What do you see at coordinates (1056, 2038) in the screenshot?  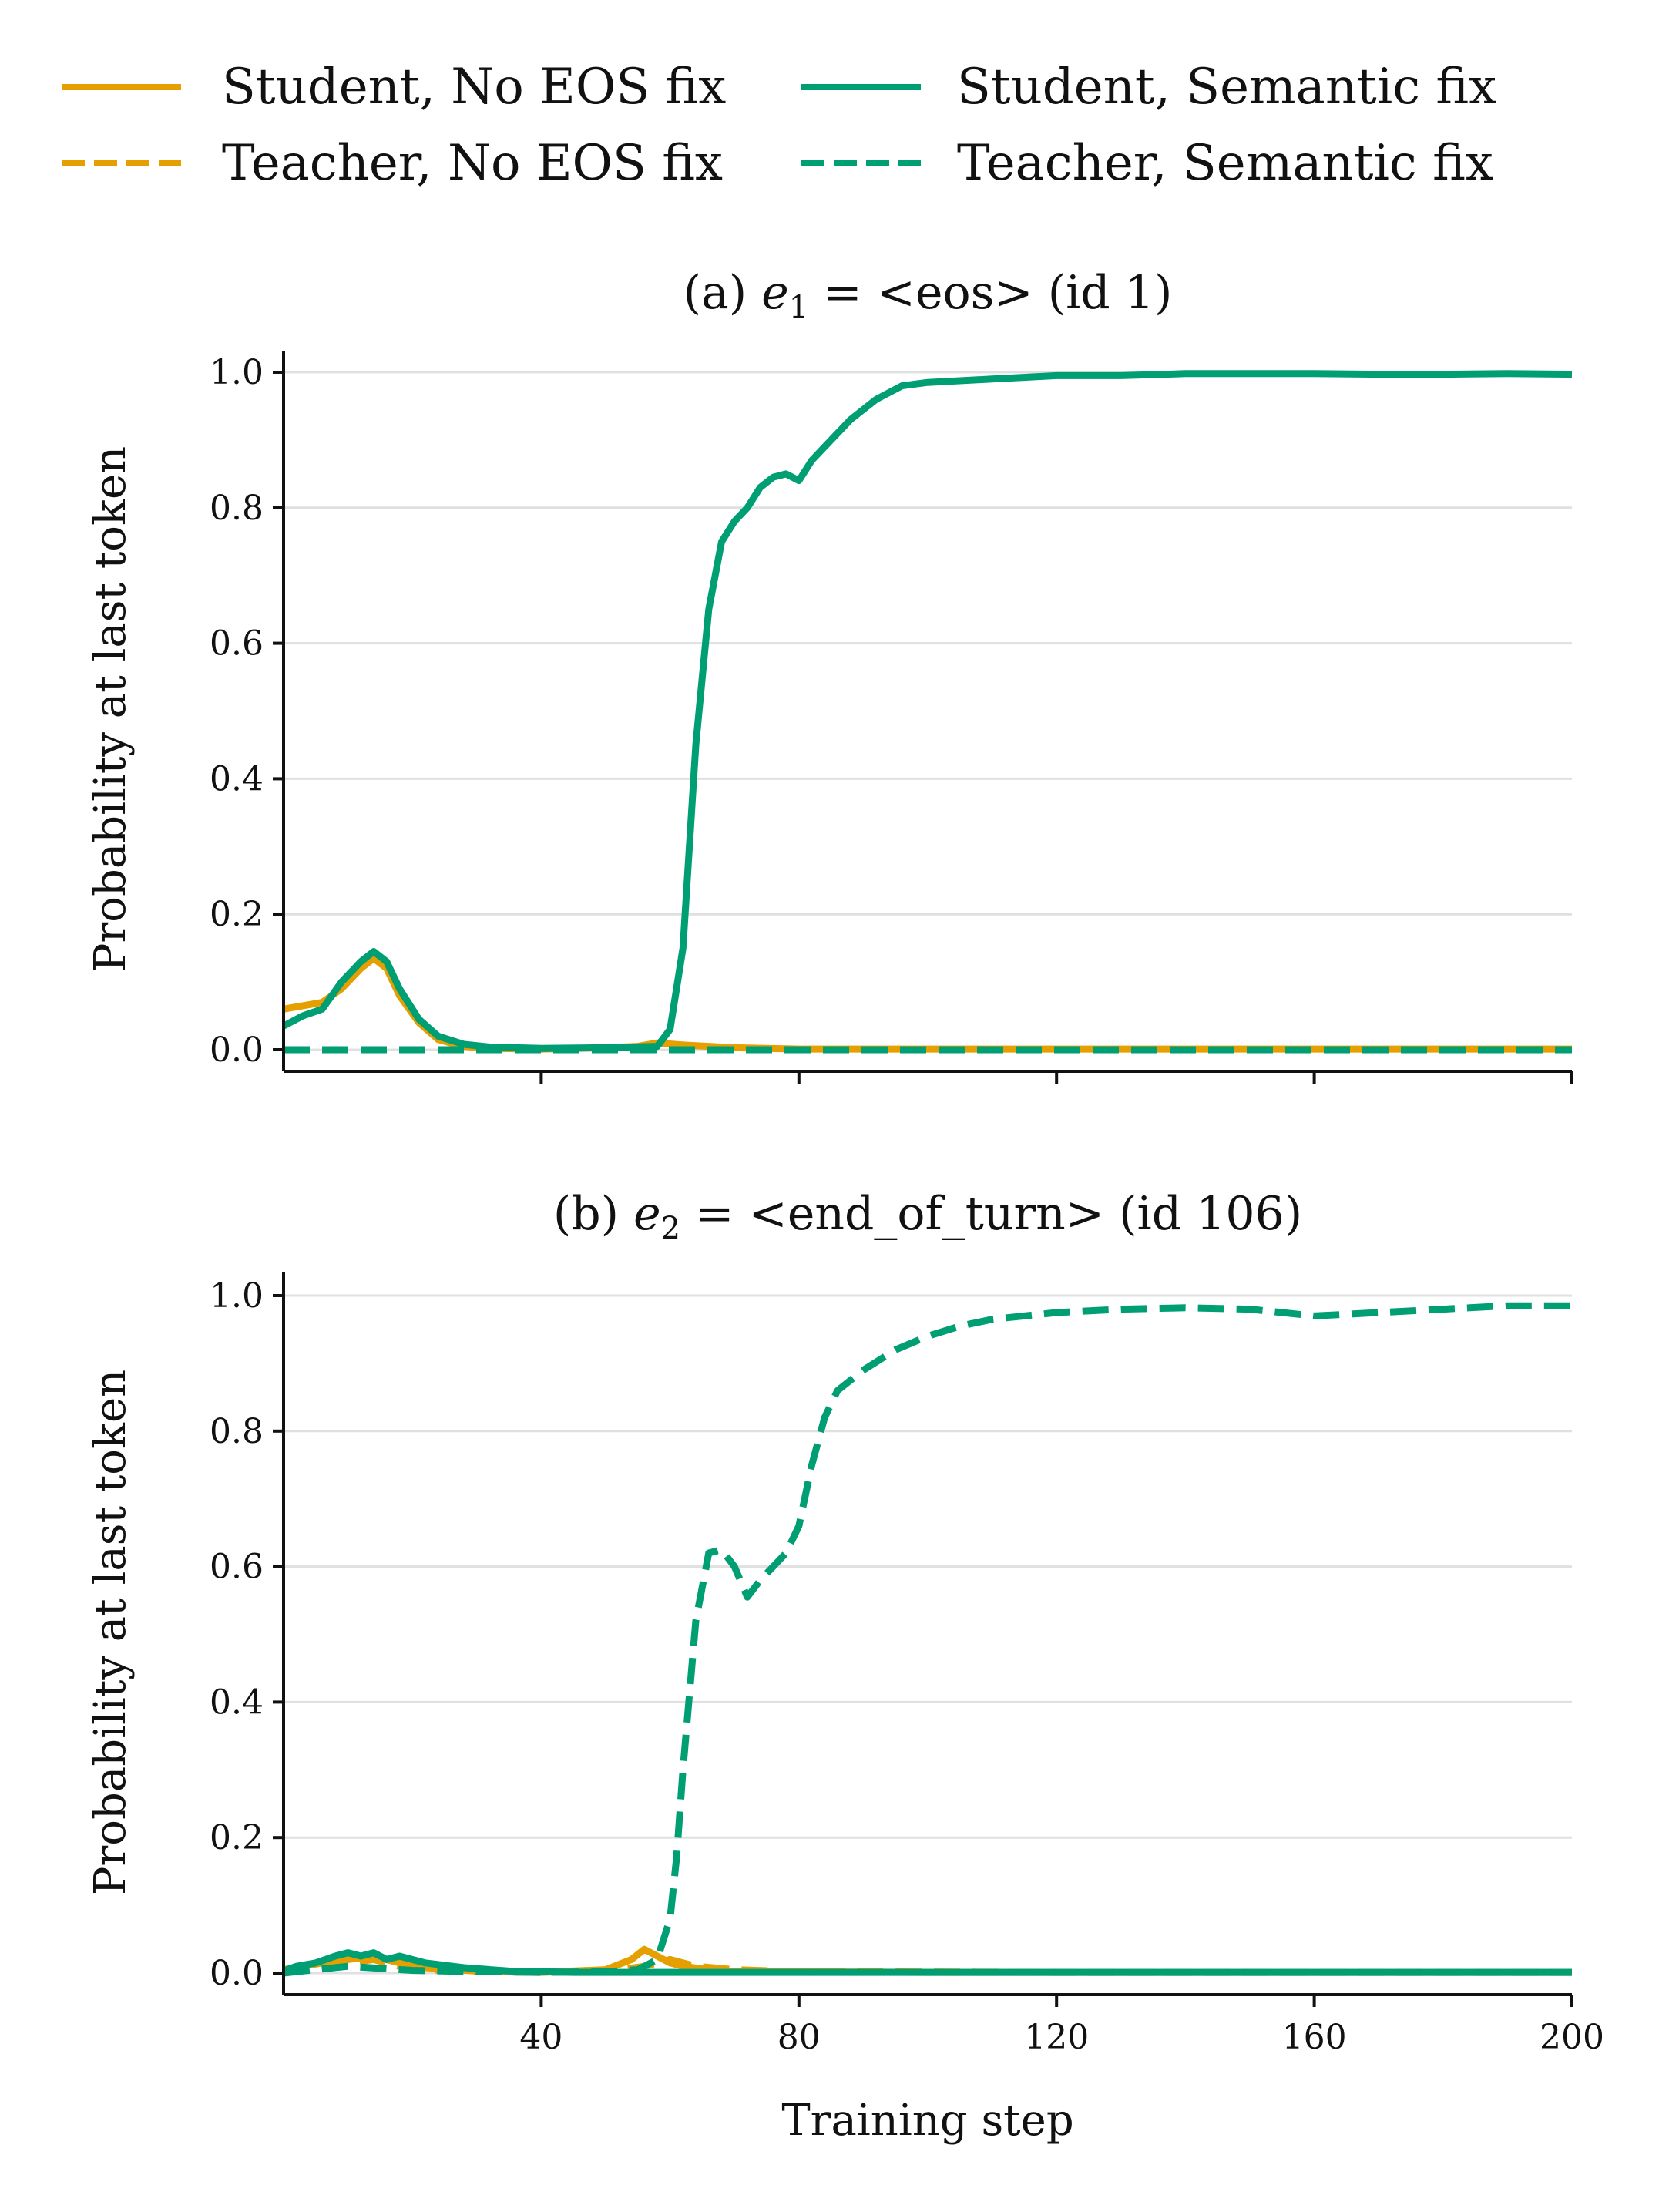 I see `x-tick-label: 120` at bounding box center [1056, 2038].